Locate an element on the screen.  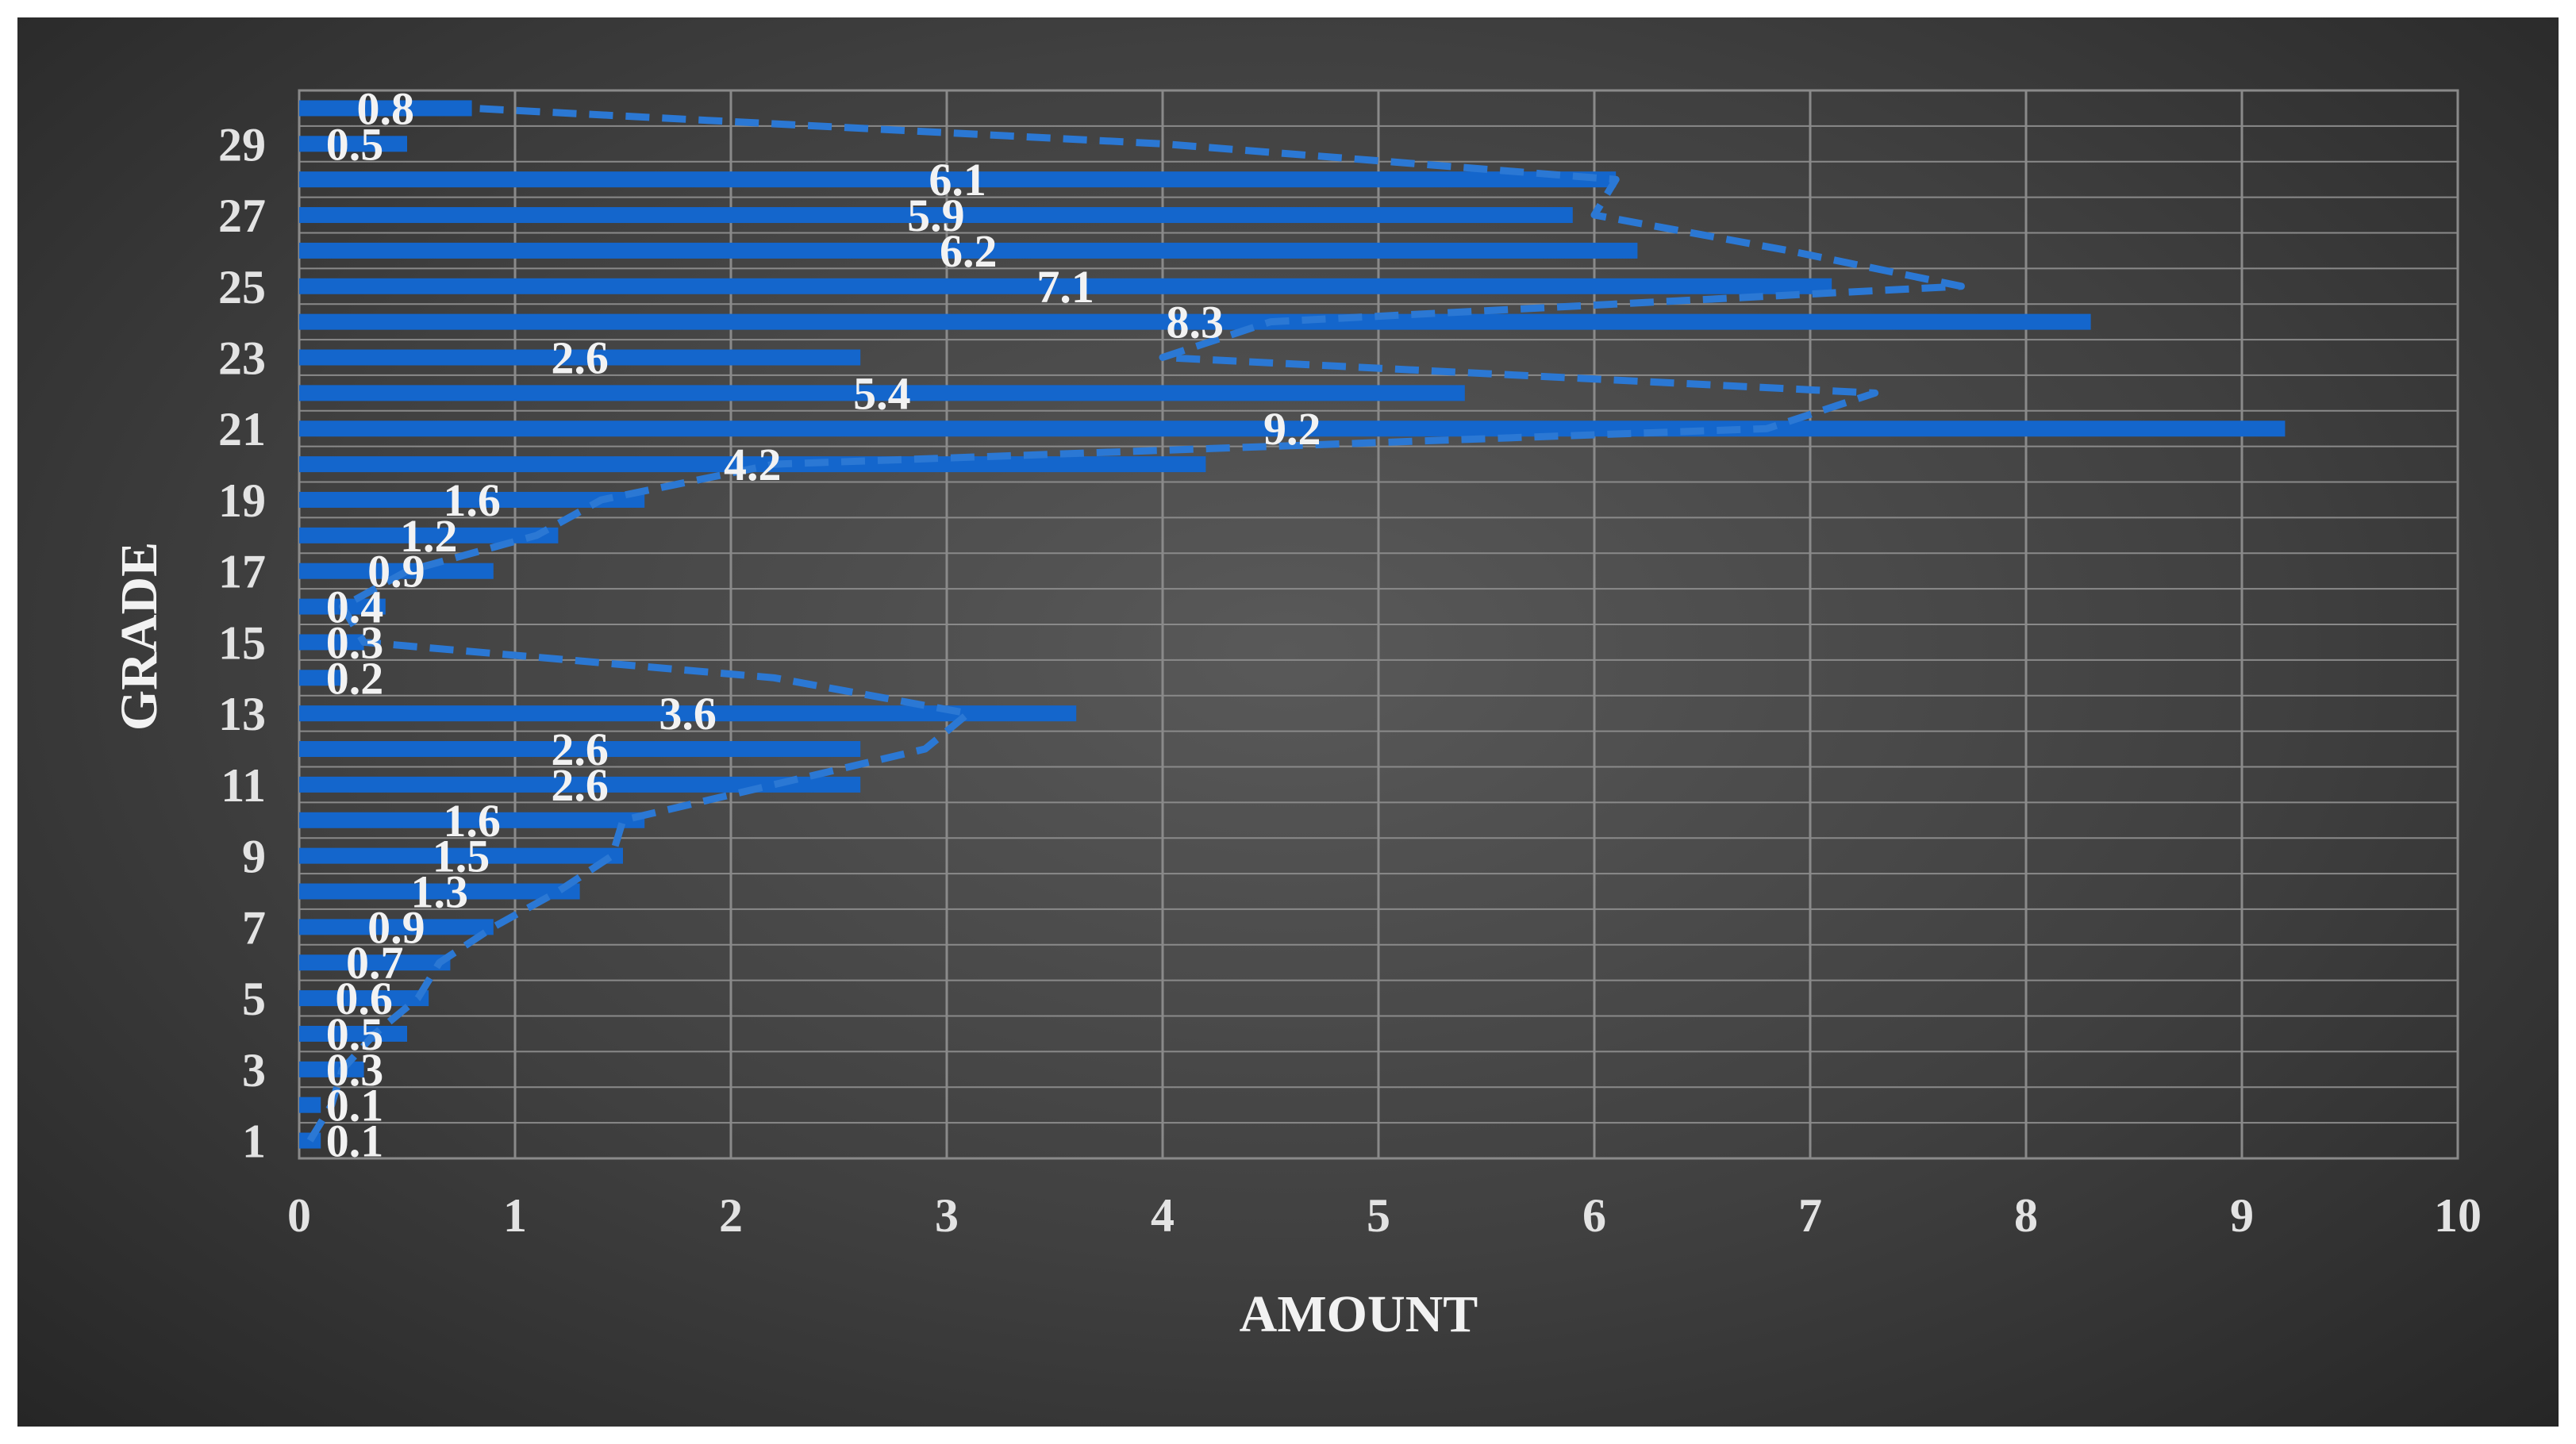
data-label: 4.2 is located at coordinates (753, 464).